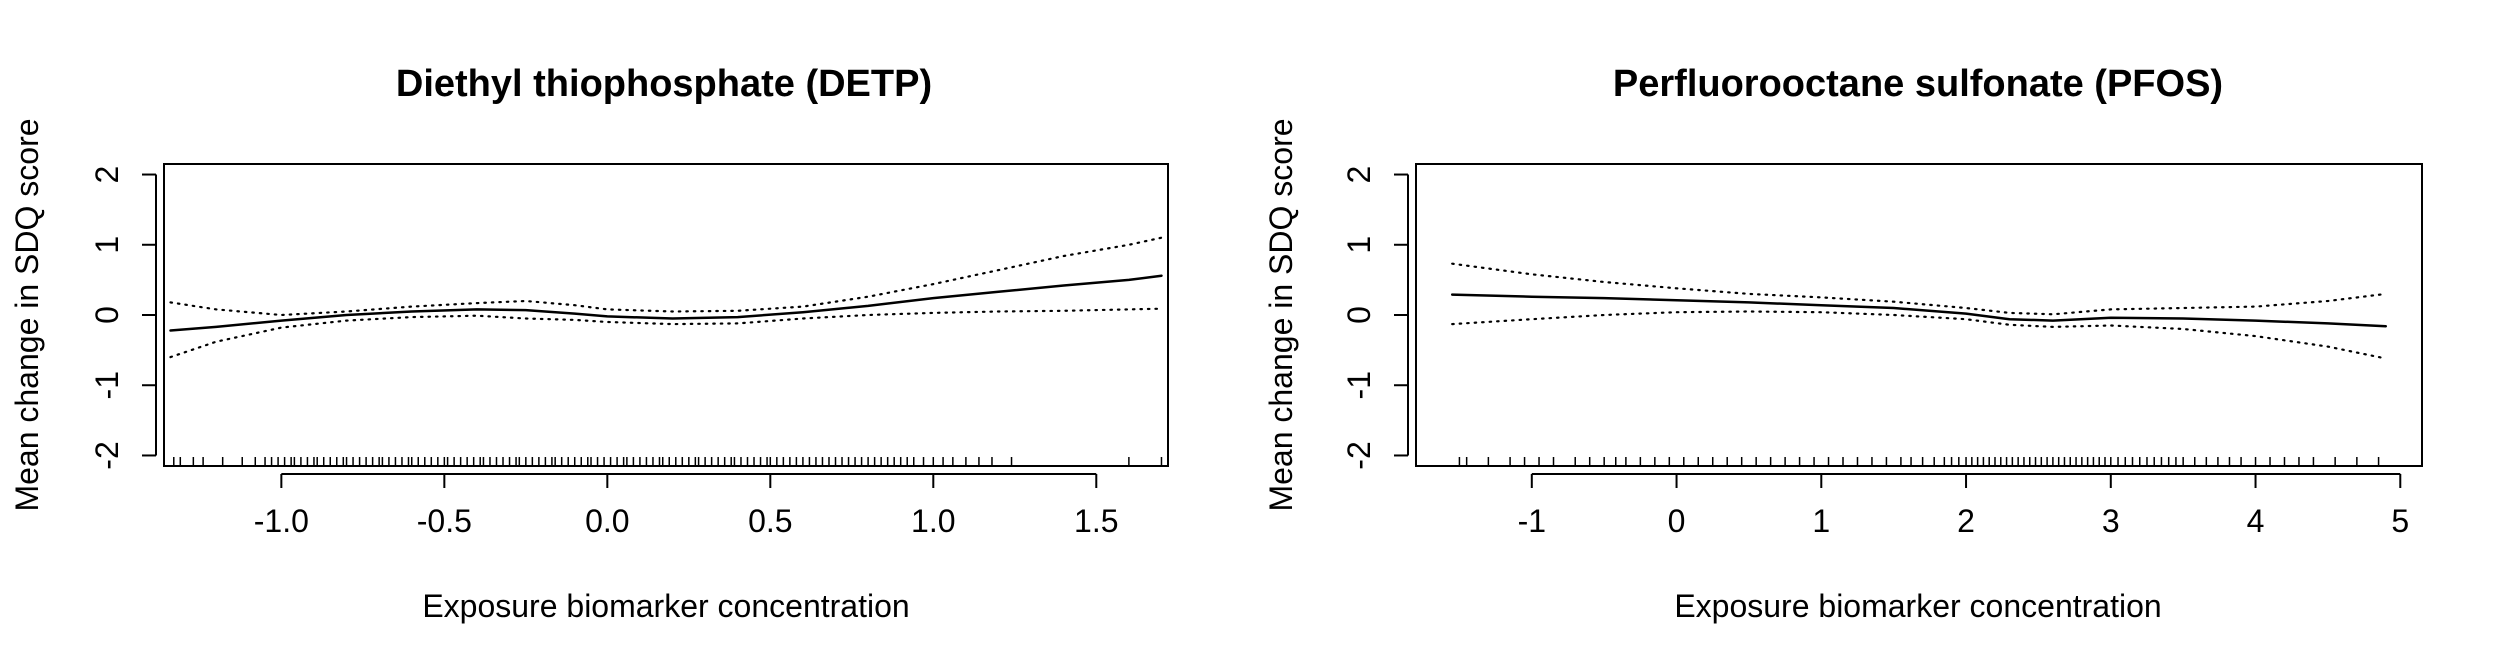  What do you see at coordinates (444, 521) in the screenshot?
I see `x-tick-label: -0.5` at bounding box center [444, 521].